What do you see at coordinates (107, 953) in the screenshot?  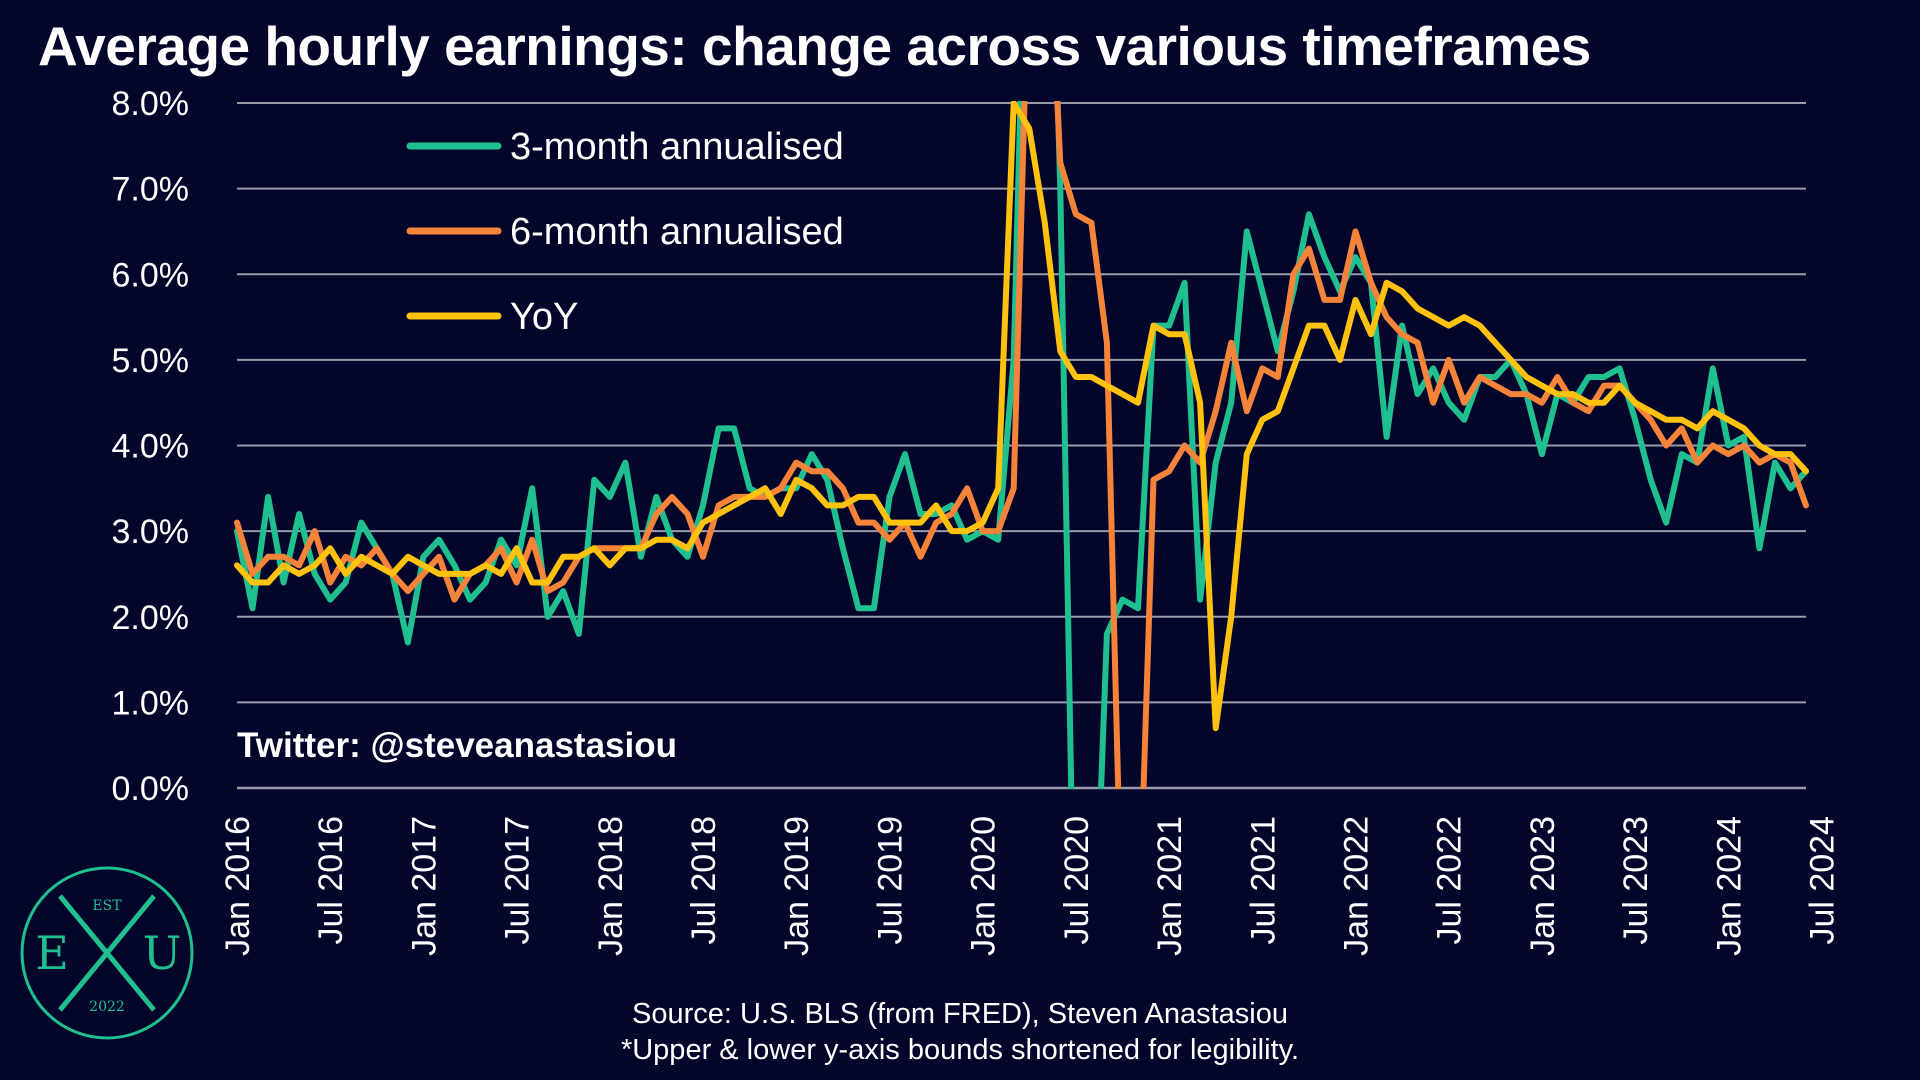 I see `exu-logo-icon: EST E U 2022` at bounding box center [107, 953].